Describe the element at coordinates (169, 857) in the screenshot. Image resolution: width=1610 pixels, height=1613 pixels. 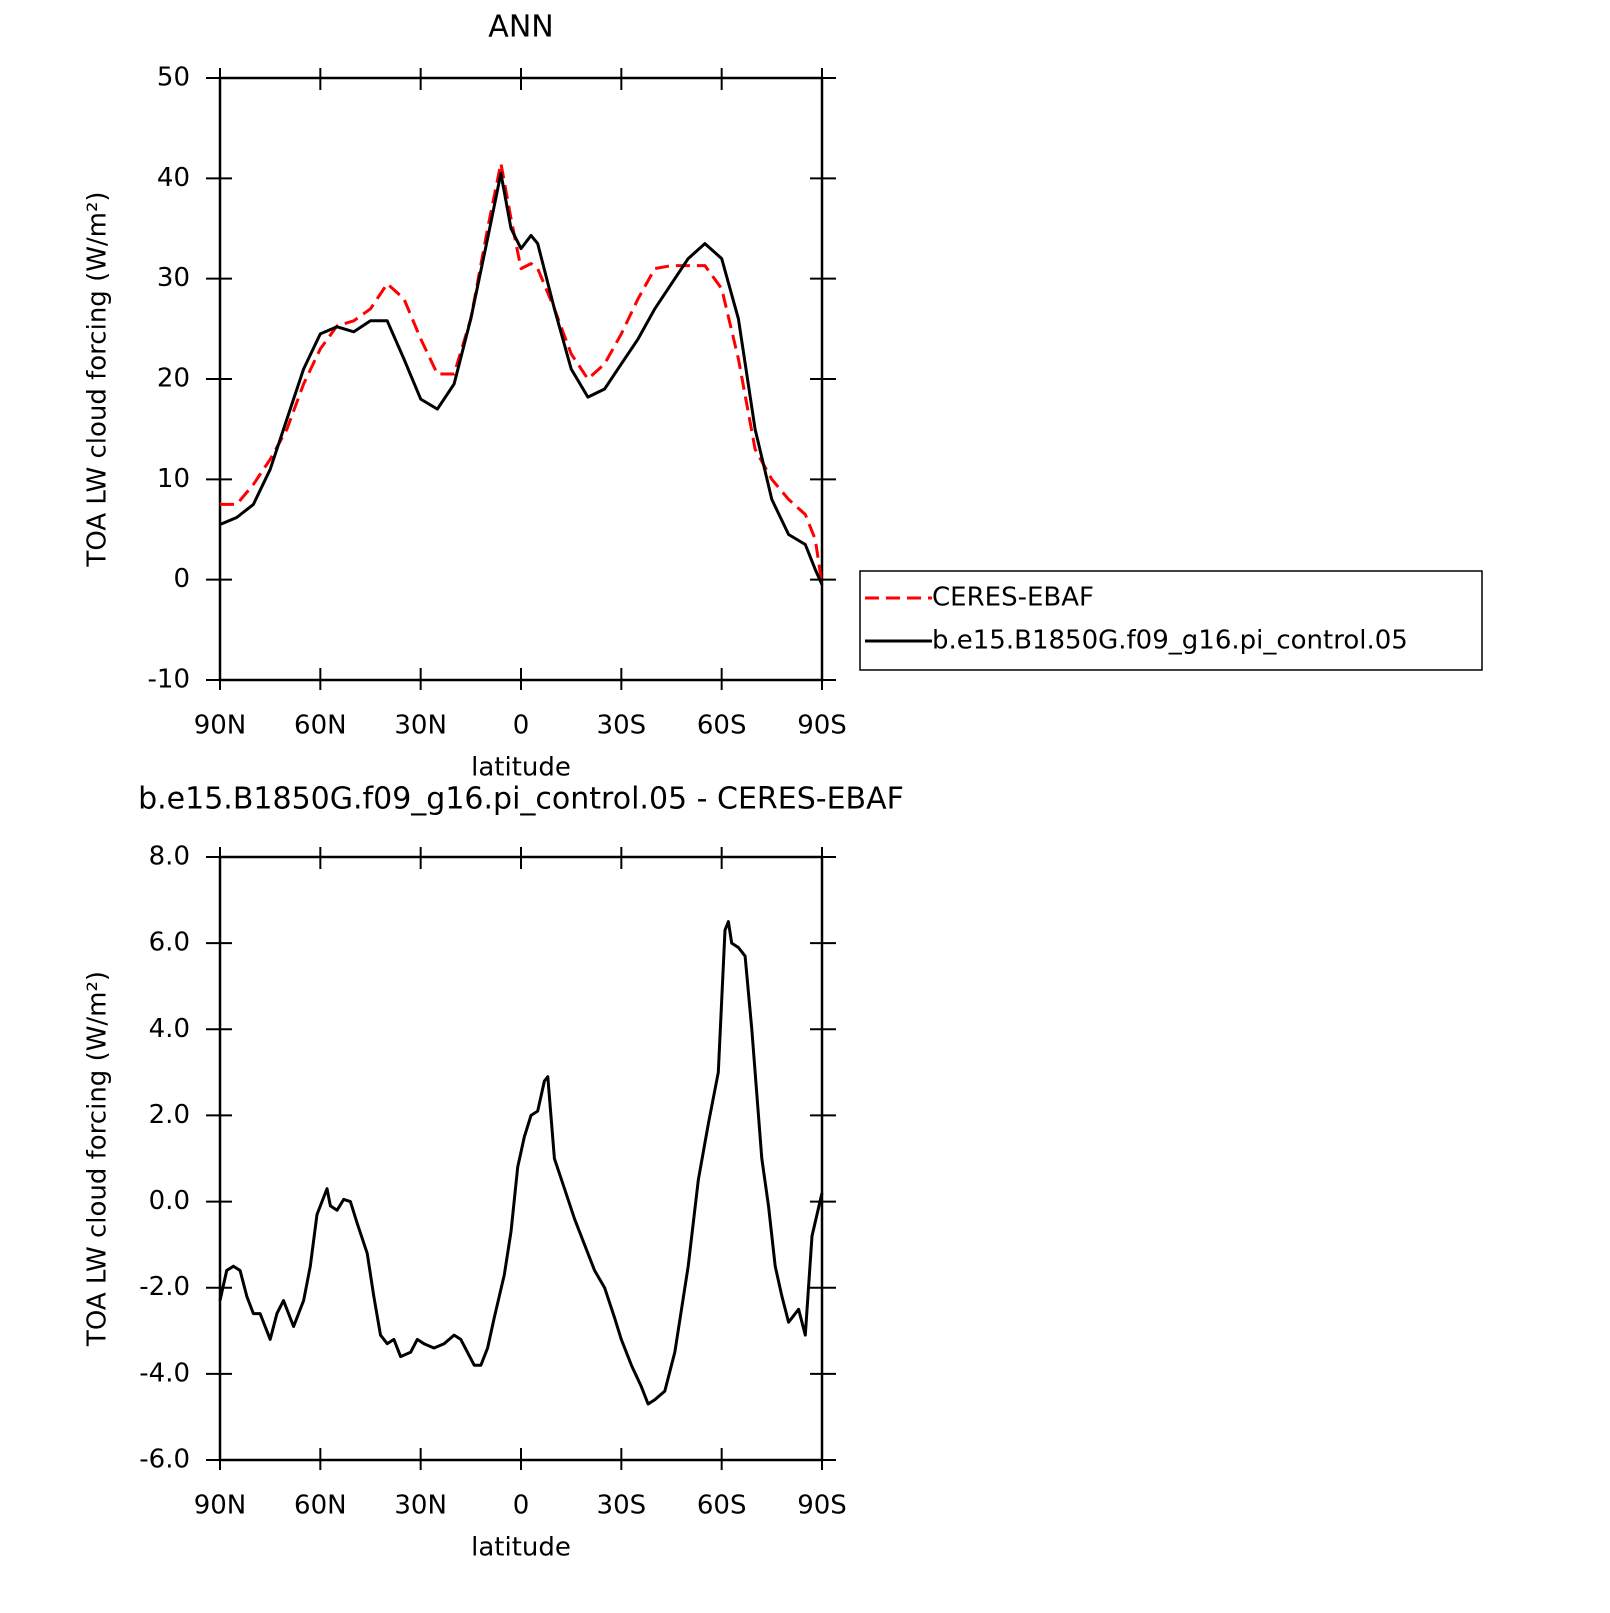
I see `y-tick-label: 8.0` at that location.